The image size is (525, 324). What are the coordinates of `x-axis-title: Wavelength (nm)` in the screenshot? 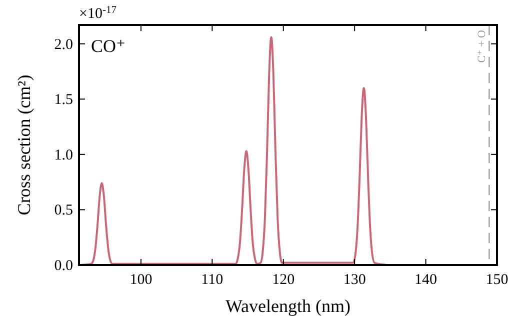 It's located at (288, 306).